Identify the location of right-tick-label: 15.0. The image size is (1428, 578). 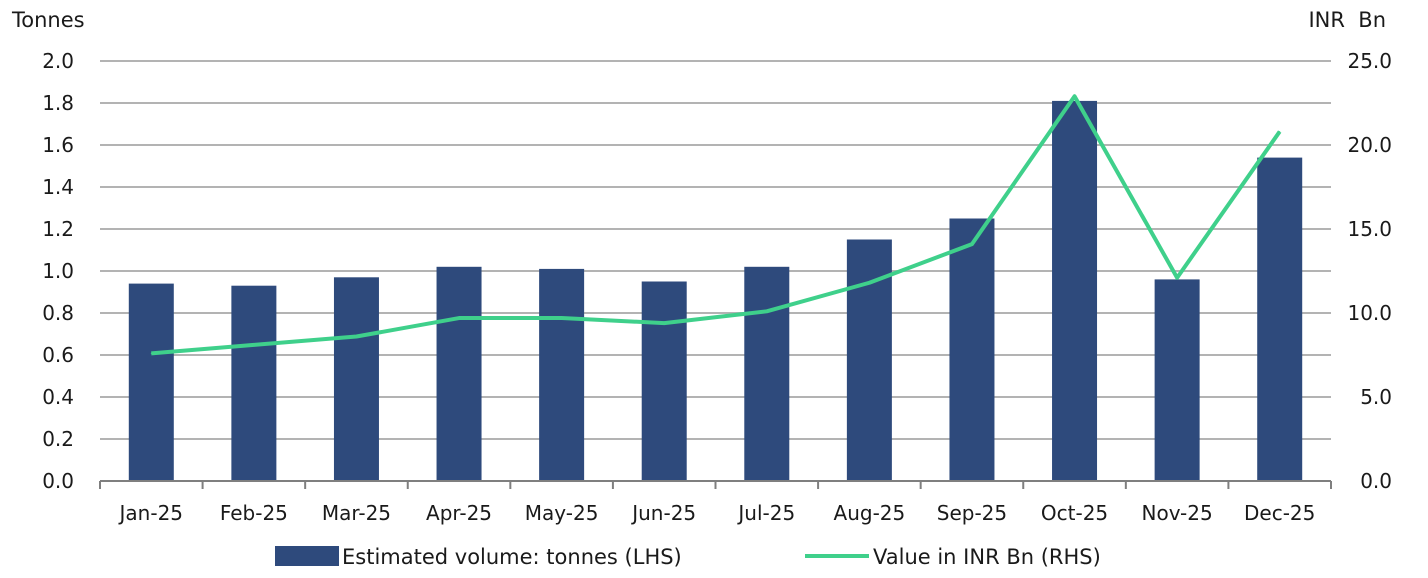
(1369, 229).